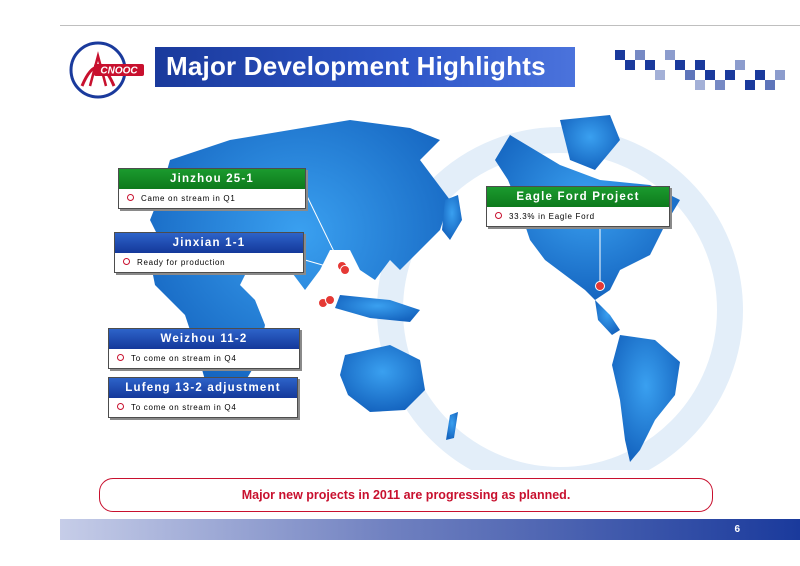  I want to click on callout-title: Weizhou 11-2, so click(204, 339).